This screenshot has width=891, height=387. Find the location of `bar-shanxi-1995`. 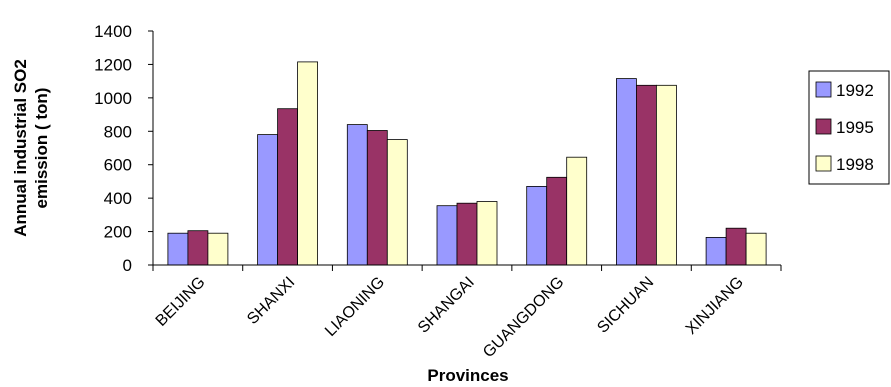

bar-shanxi-1995 is located at coordinates (288, 187).